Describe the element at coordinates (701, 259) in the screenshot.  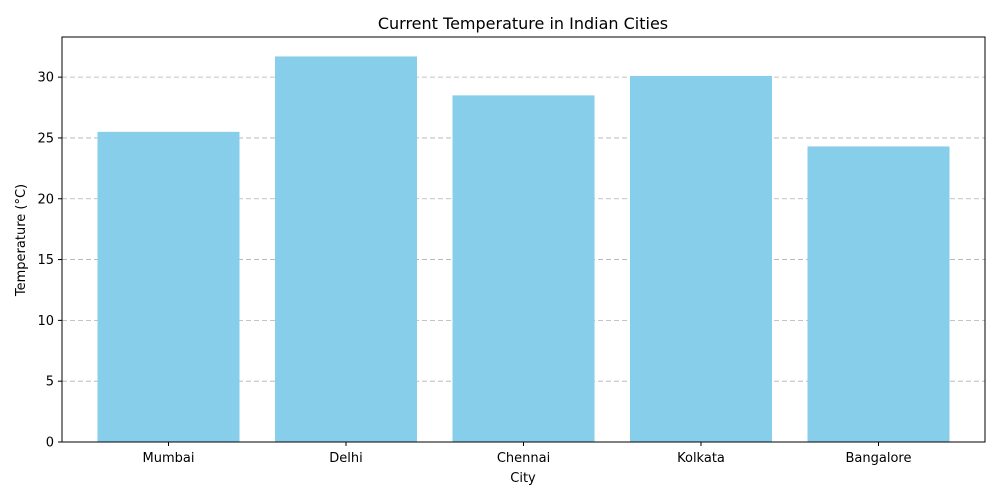
I see `bar-kolkata` at that location.